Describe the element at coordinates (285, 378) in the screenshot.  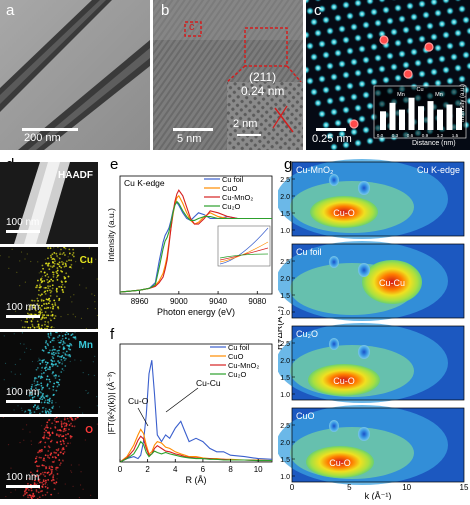
I see `y-tick-label: 1.5` at that location.